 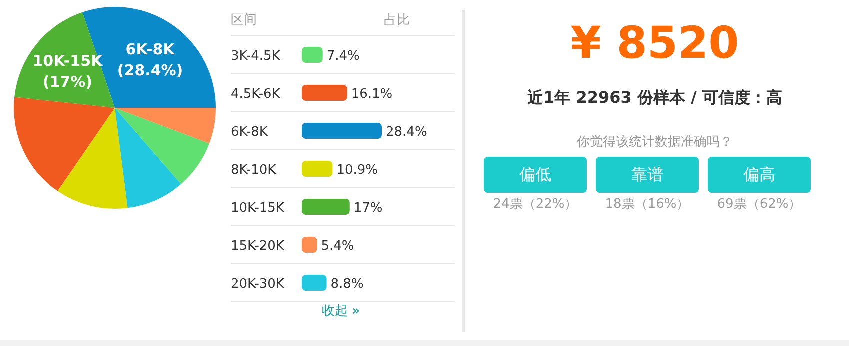 I want to click on data-label: 10.9%, so click(x=357, y=170).